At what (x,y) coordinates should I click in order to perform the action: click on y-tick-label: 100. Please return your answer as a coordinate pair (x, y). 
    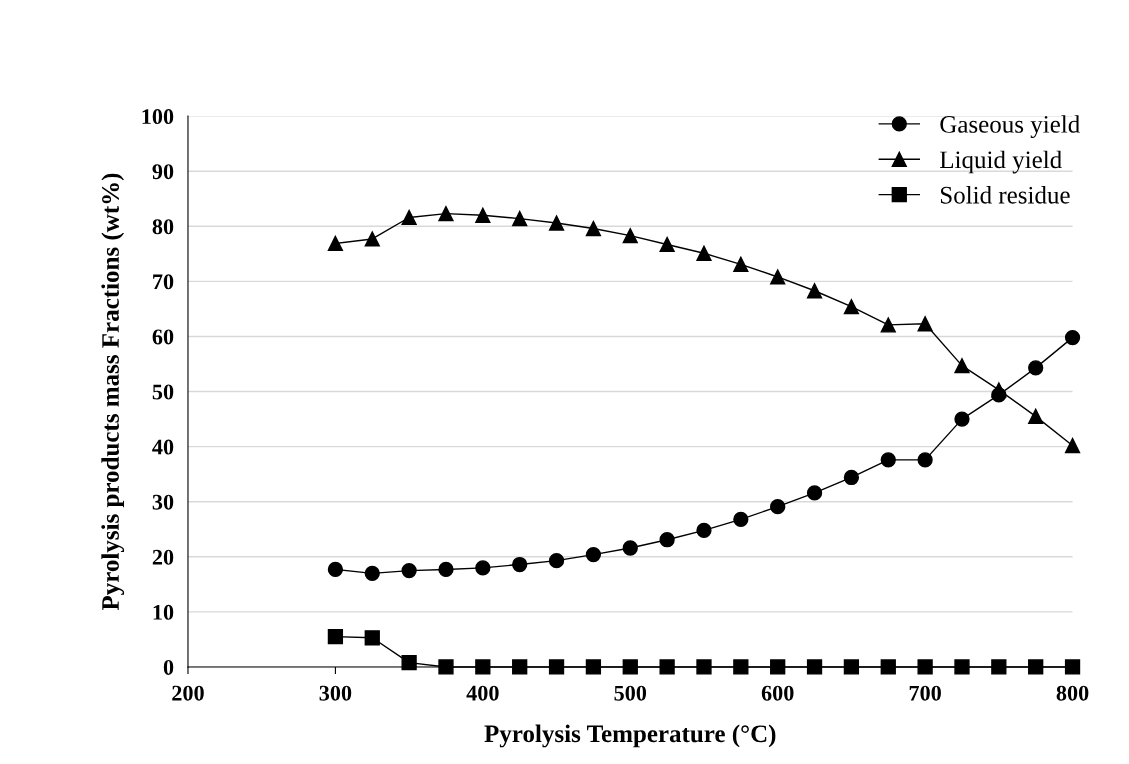
    Looking at the image, I should click on (158, 117).